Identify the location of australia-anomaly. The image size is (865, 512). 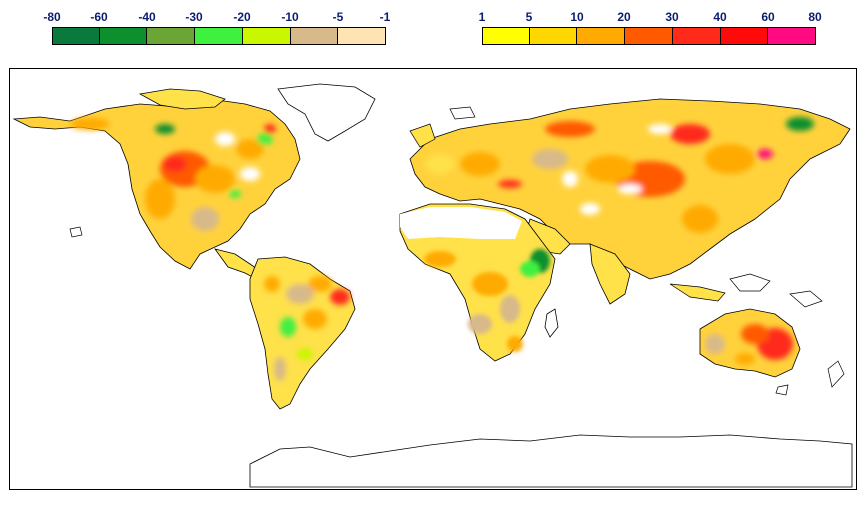
(749, 344).